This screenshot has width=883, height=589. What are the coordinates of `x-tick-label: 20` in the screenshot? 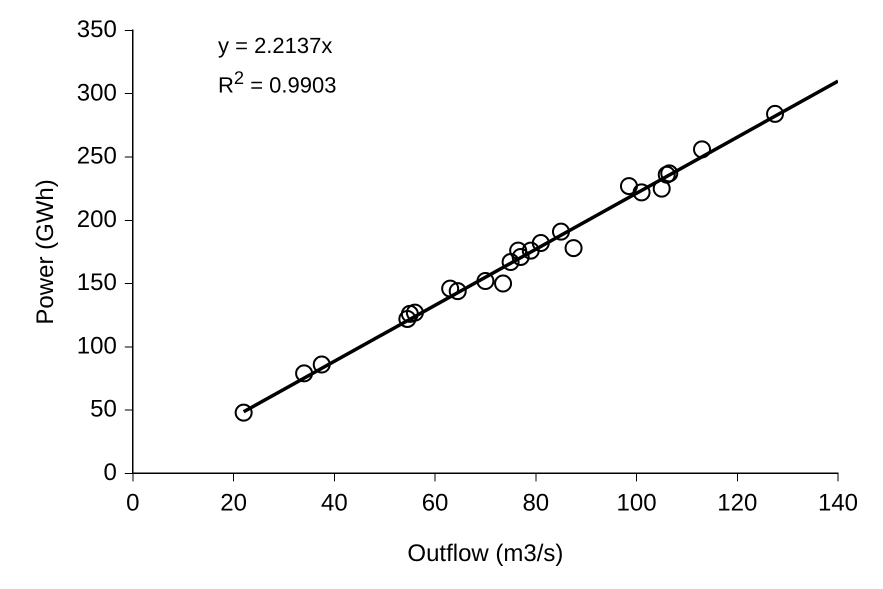 It's located at (233, 502).